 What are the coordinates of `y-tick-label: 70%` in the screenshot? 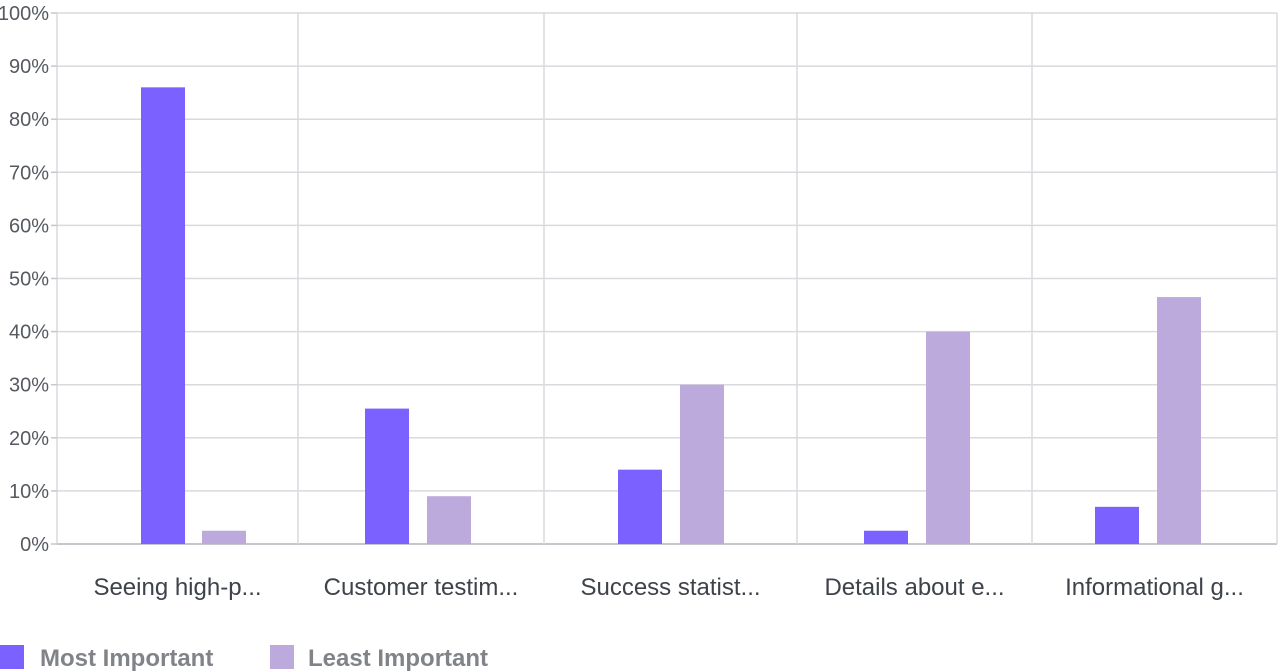 It's located at (29, 173).